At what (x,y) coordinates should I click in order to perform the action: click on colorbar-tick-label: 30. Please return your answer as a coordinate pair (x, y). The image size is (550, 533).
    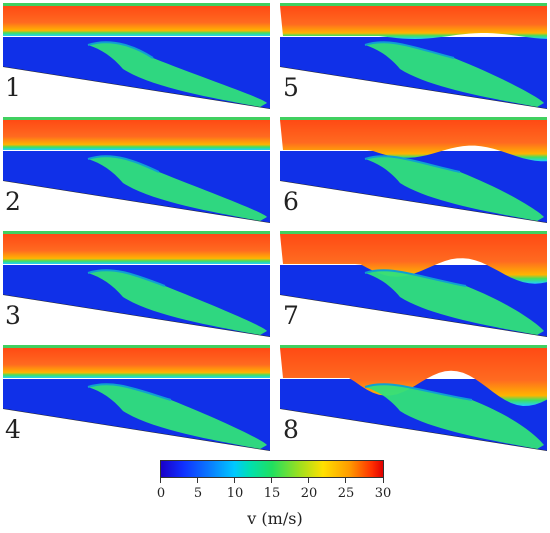
    Looking at the image, I should click on (383, 493).